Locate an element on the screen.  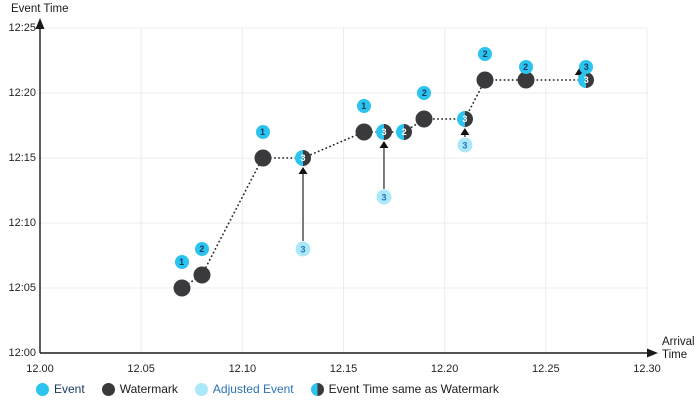
y-tick-label: 12:20 is located at coordinates (22, 93).